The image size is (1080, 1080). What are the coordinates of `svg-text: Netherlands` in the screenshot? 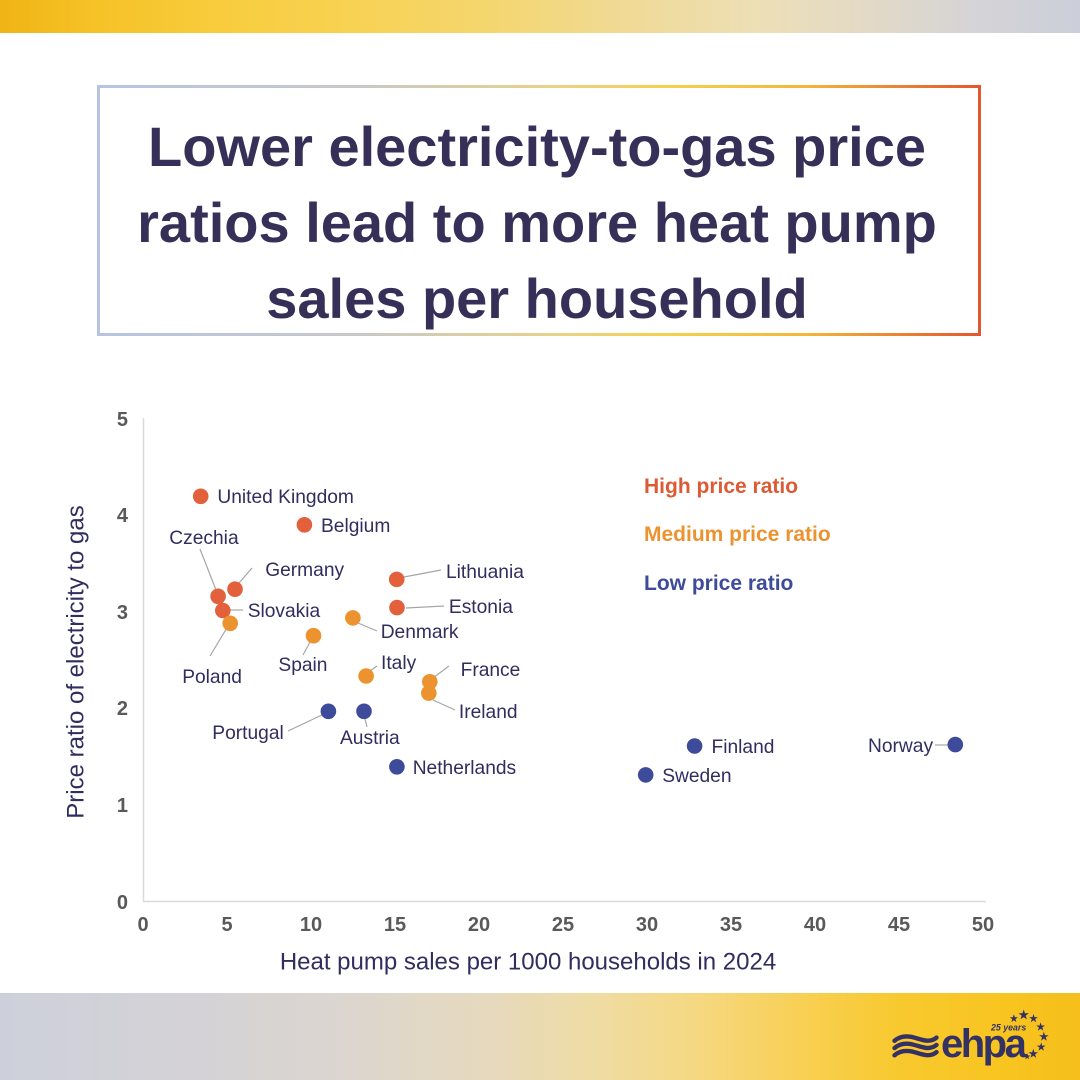 It's located at (464, 768).